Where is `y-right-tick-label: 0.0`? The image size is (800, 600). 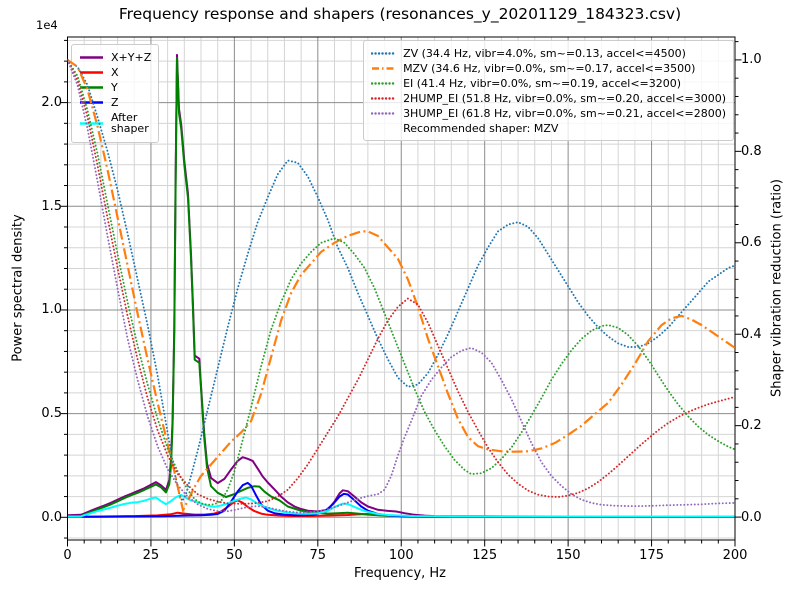 y-right-tick-label: 0.0 is located at coordinates (751, 517).